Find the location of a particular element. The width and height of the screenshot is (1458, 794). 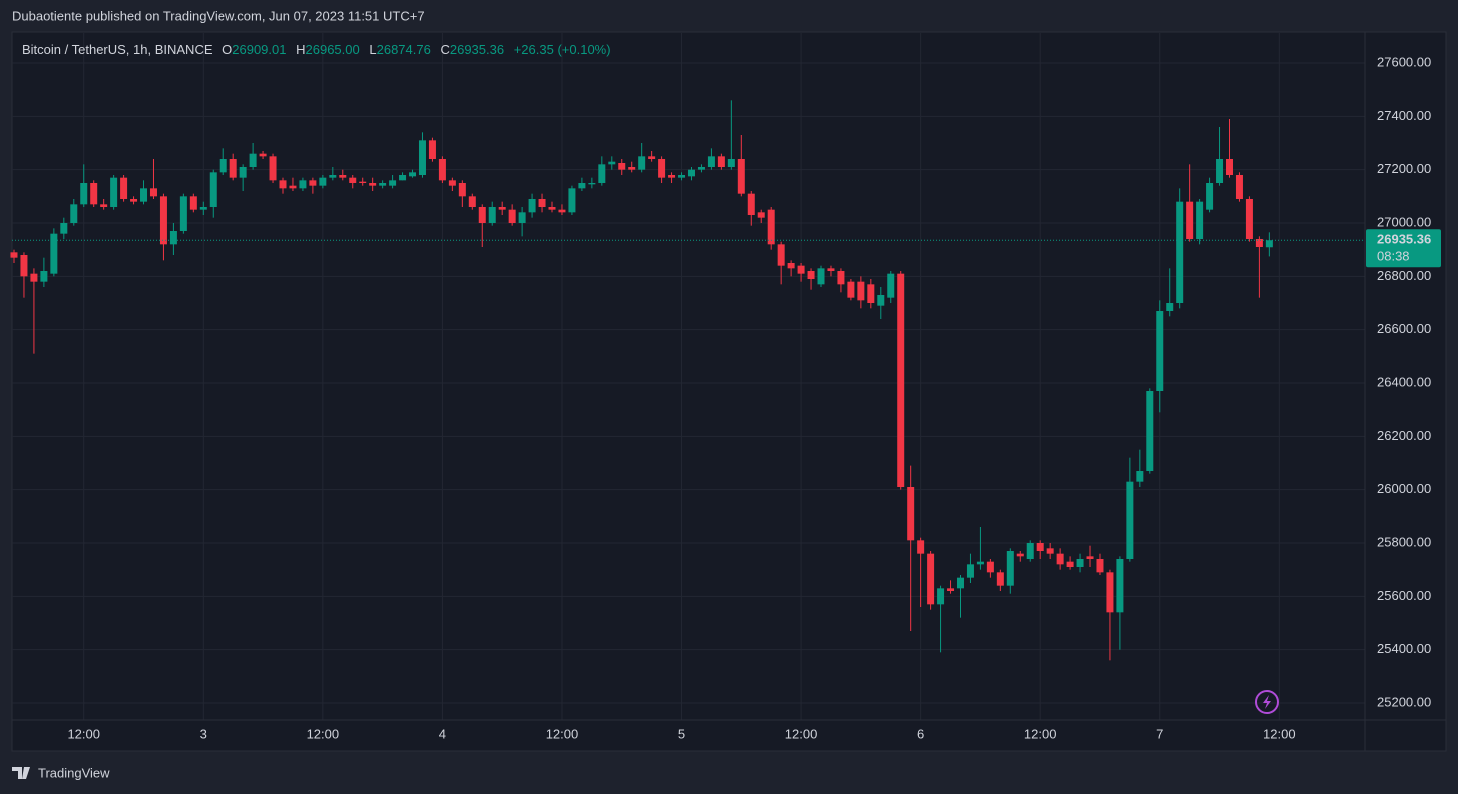

l-value: 26874.76 is located at coordinates (404, 49).